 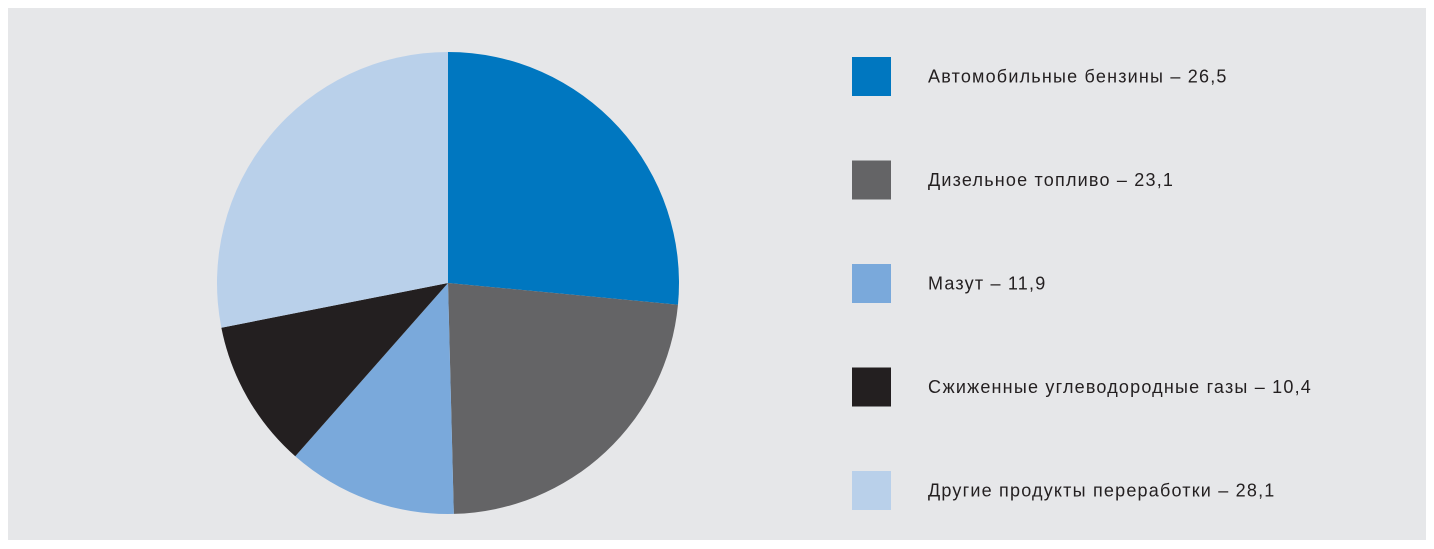 What do you see at coordinates (1078, 76) in the screenshot?
I see `legend-label: Автомобильные бензины – 26,5` at bounding box center [1078, 76].